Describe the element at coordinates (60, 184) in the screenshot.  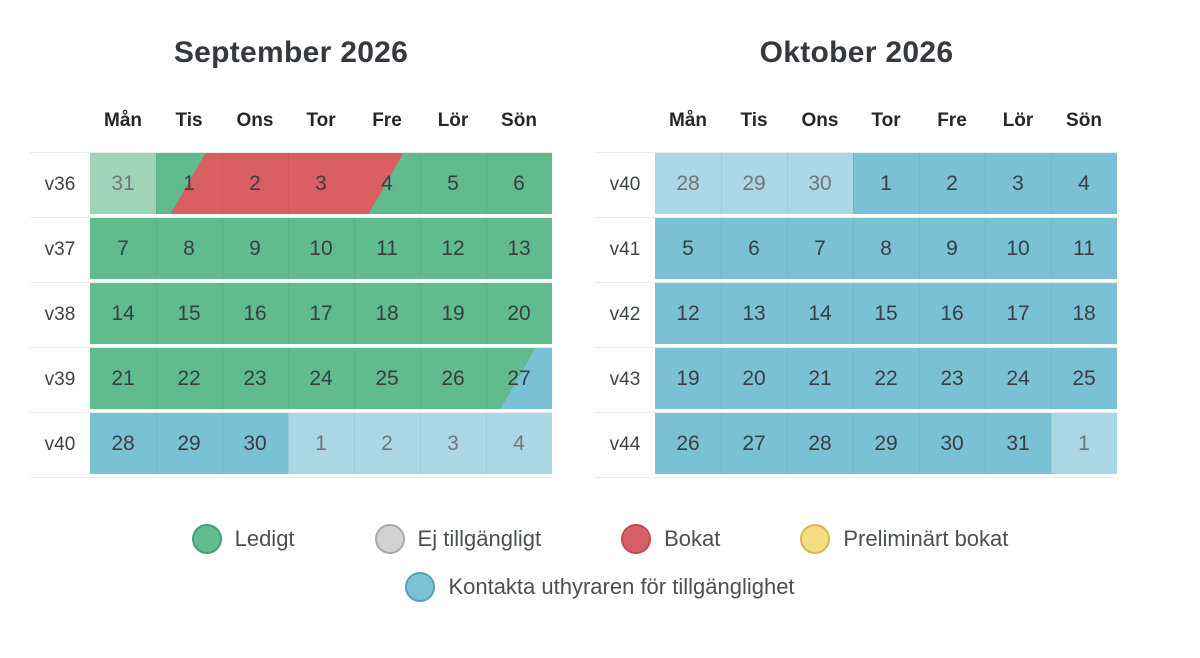
I see `week-label: v36` at that location.